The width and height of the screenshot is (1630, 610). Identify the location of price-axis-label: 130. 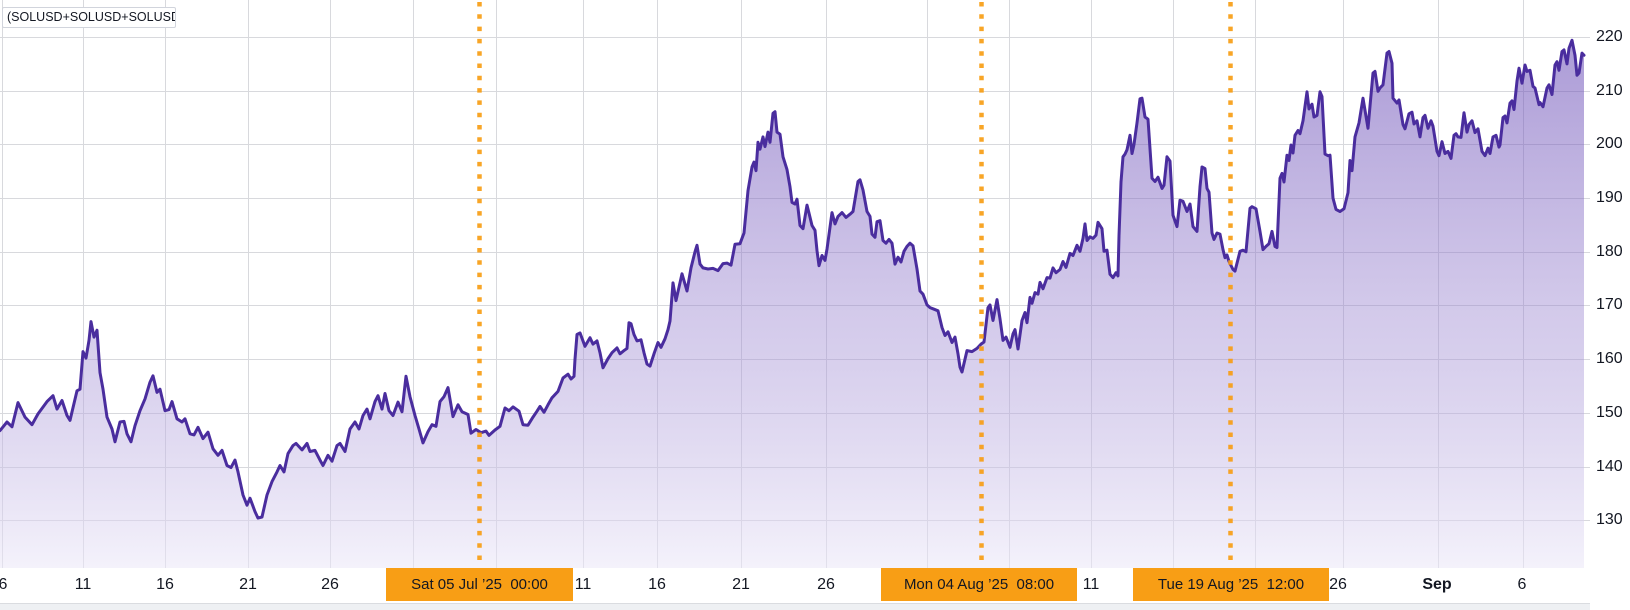
(1609, 520).